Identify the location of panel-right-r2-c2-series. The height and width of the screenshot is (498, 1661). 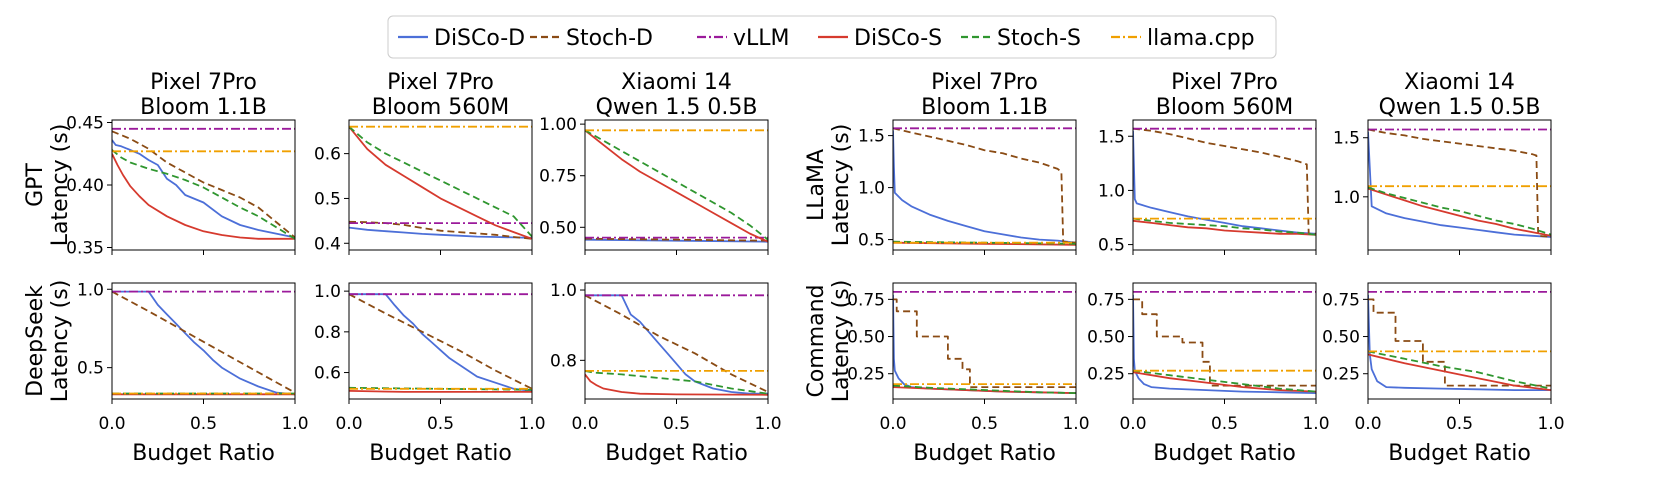
(1224, 342).